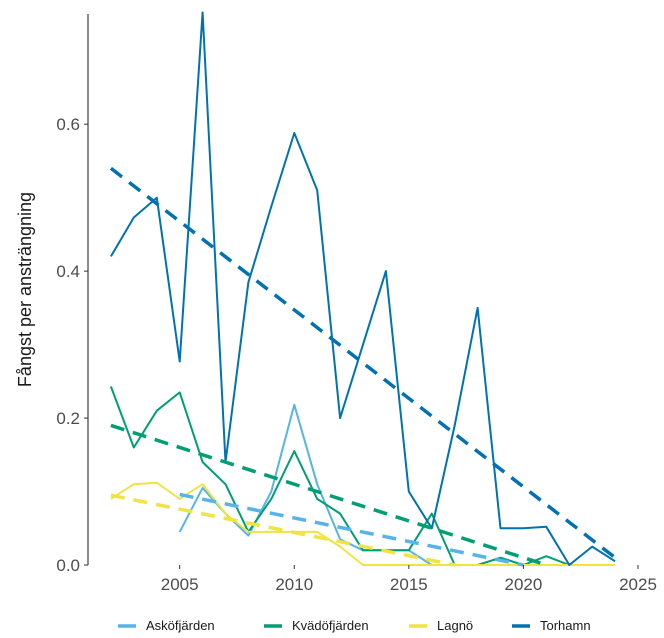  I want to click on legend: Asköfjärden Kvädöfjärden Lagnö Torhamn, so click(354, 625).